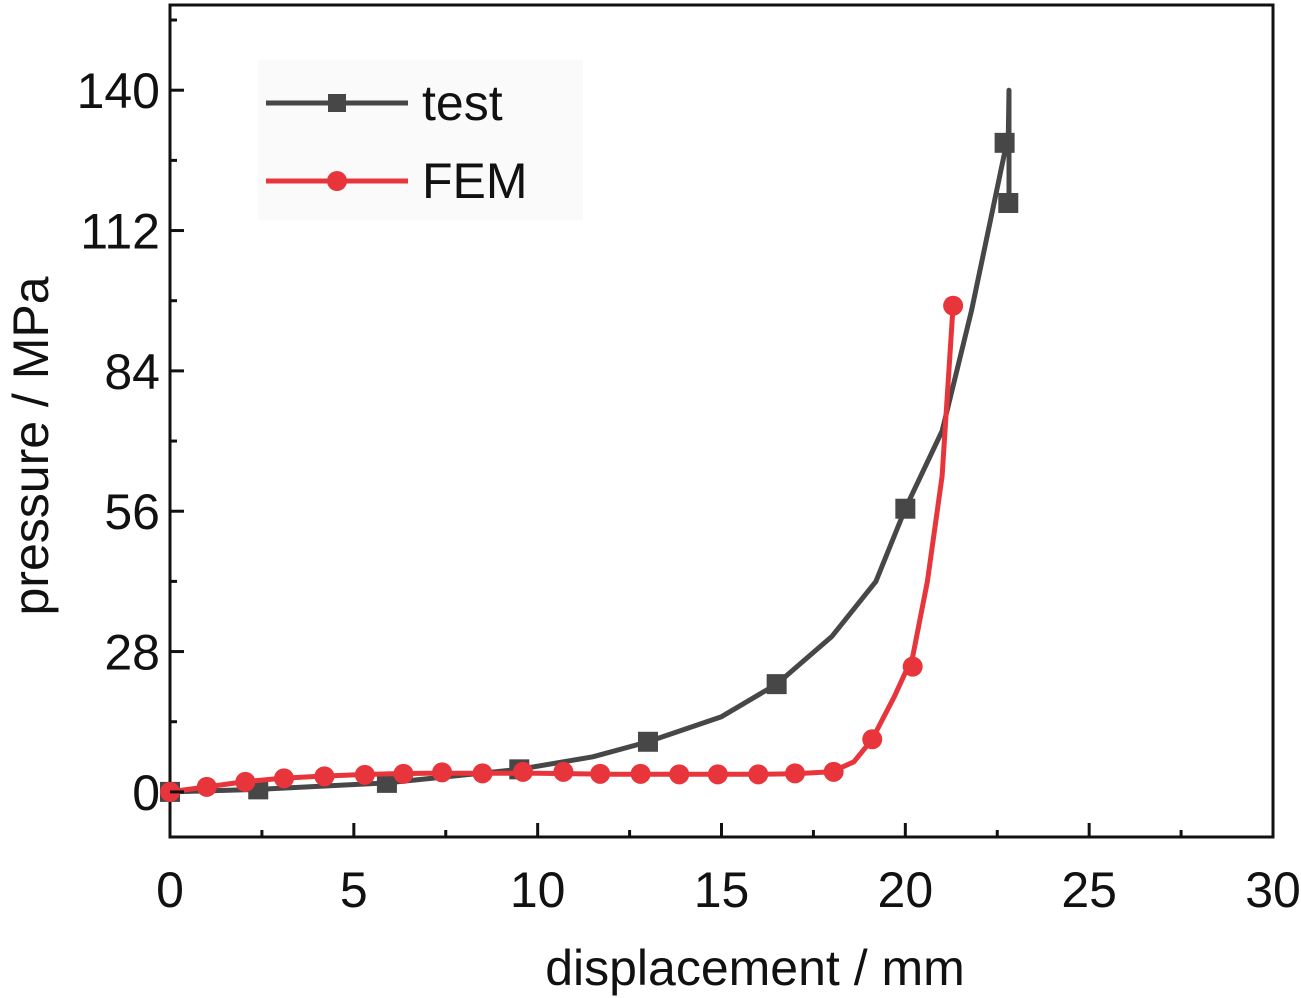  I want to click on legend-box, so click(420, 140).